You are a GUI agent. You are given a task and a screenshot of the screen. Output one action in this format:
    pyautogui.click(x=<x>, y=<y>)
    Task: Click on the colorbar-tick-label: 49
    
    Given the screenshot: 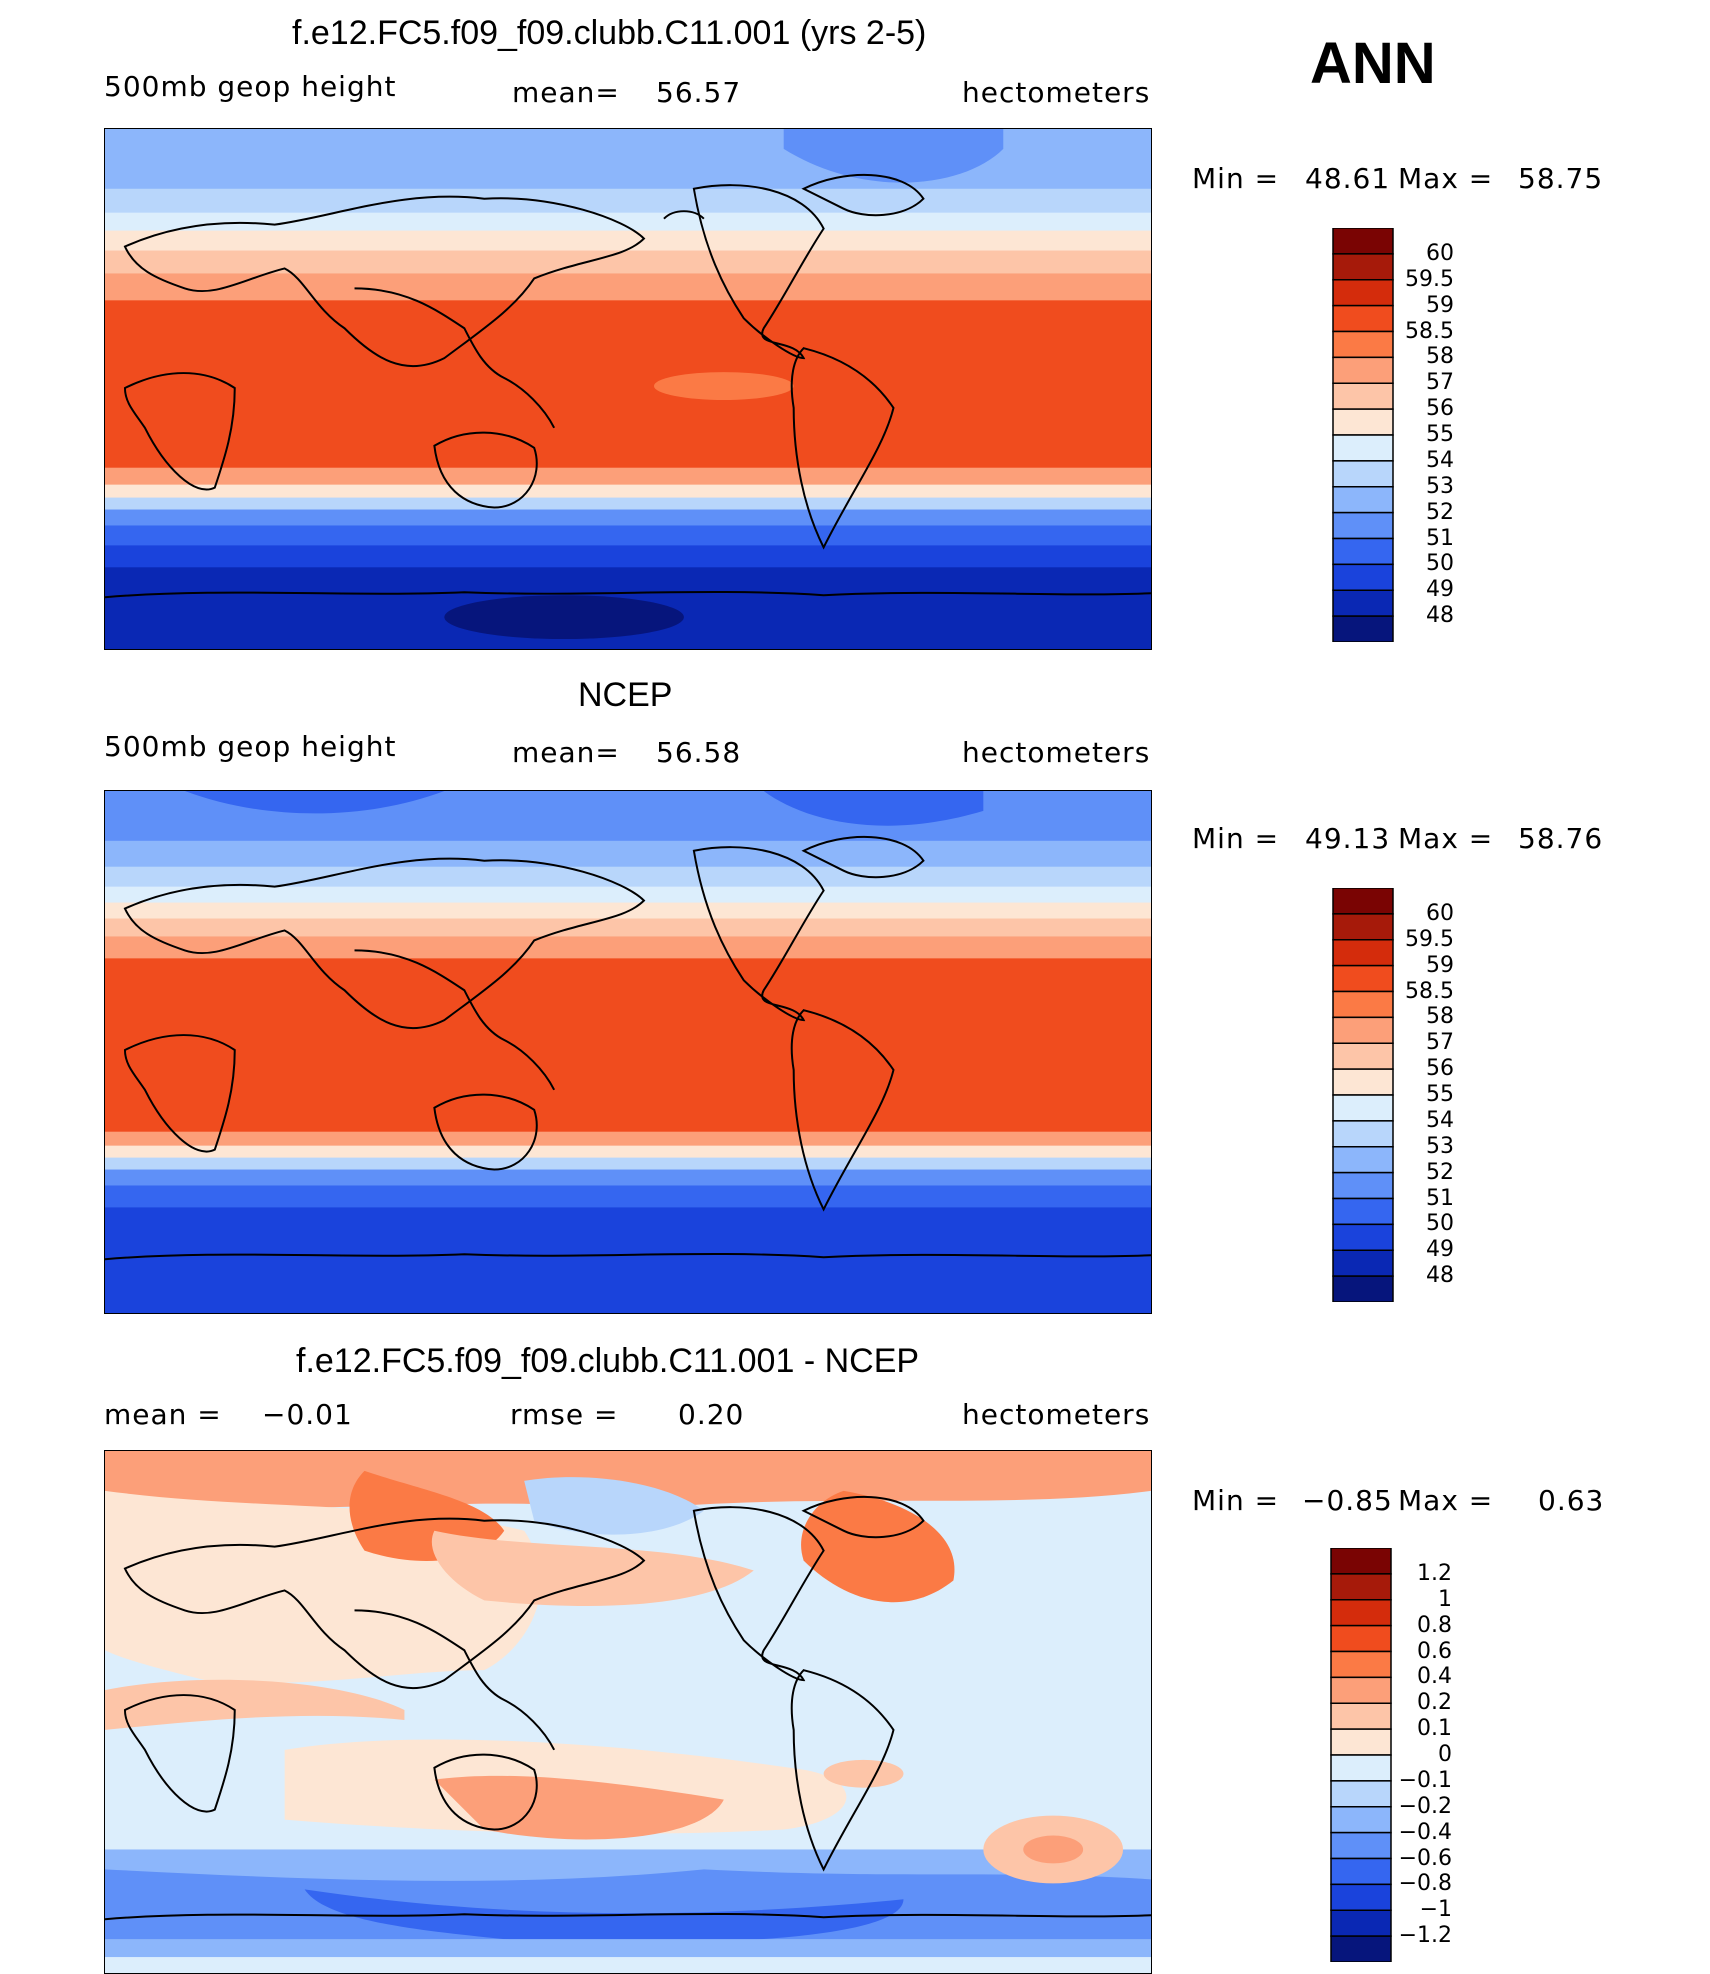 What is the action you would take?
    pyautogui.click(x=1440, y=1250)
    